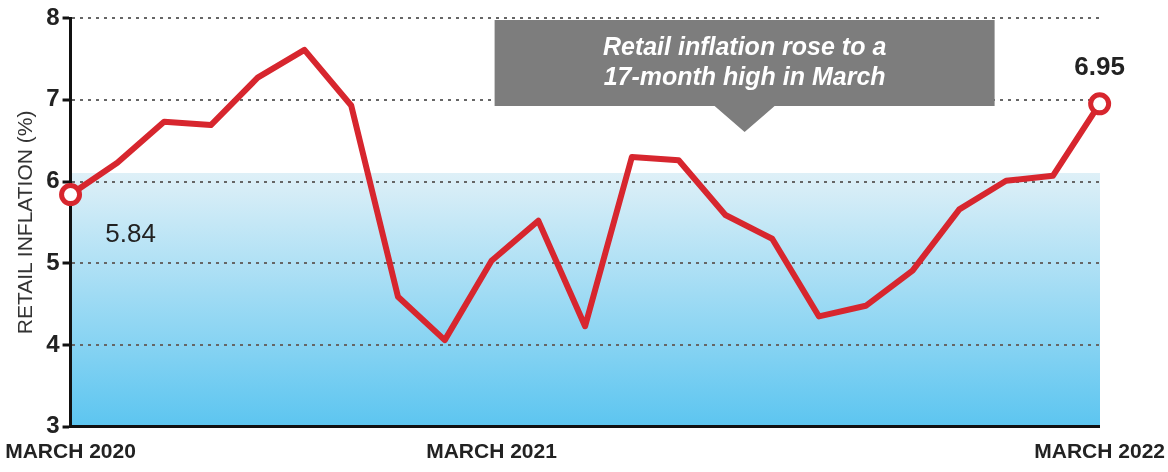 This screenshot has height=472, width=1168. What do you see at coordinates (53, 425) in the screenshot?
I see `y-tick-label: 3` at bounding box center [53, 425].